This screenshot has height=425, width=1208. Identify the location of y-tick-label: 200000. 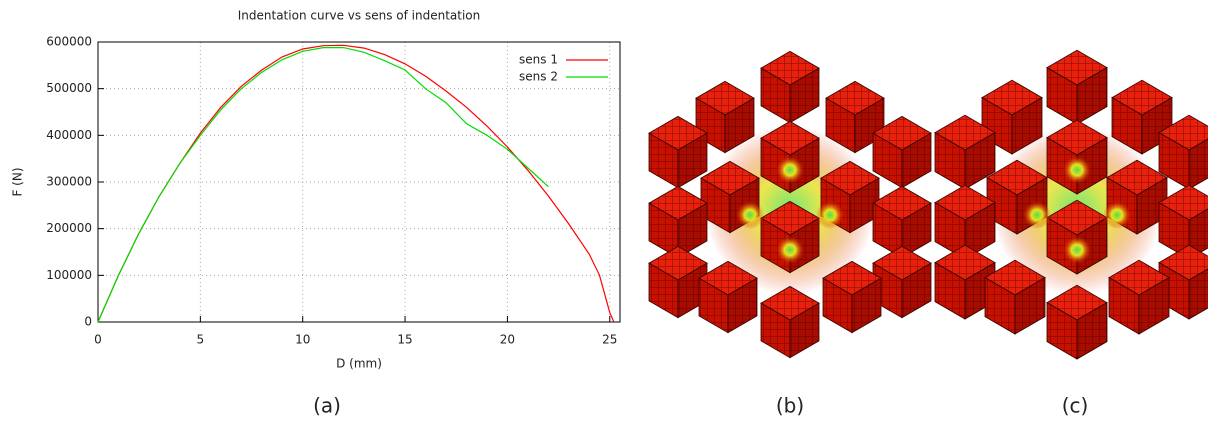
(69, 228).